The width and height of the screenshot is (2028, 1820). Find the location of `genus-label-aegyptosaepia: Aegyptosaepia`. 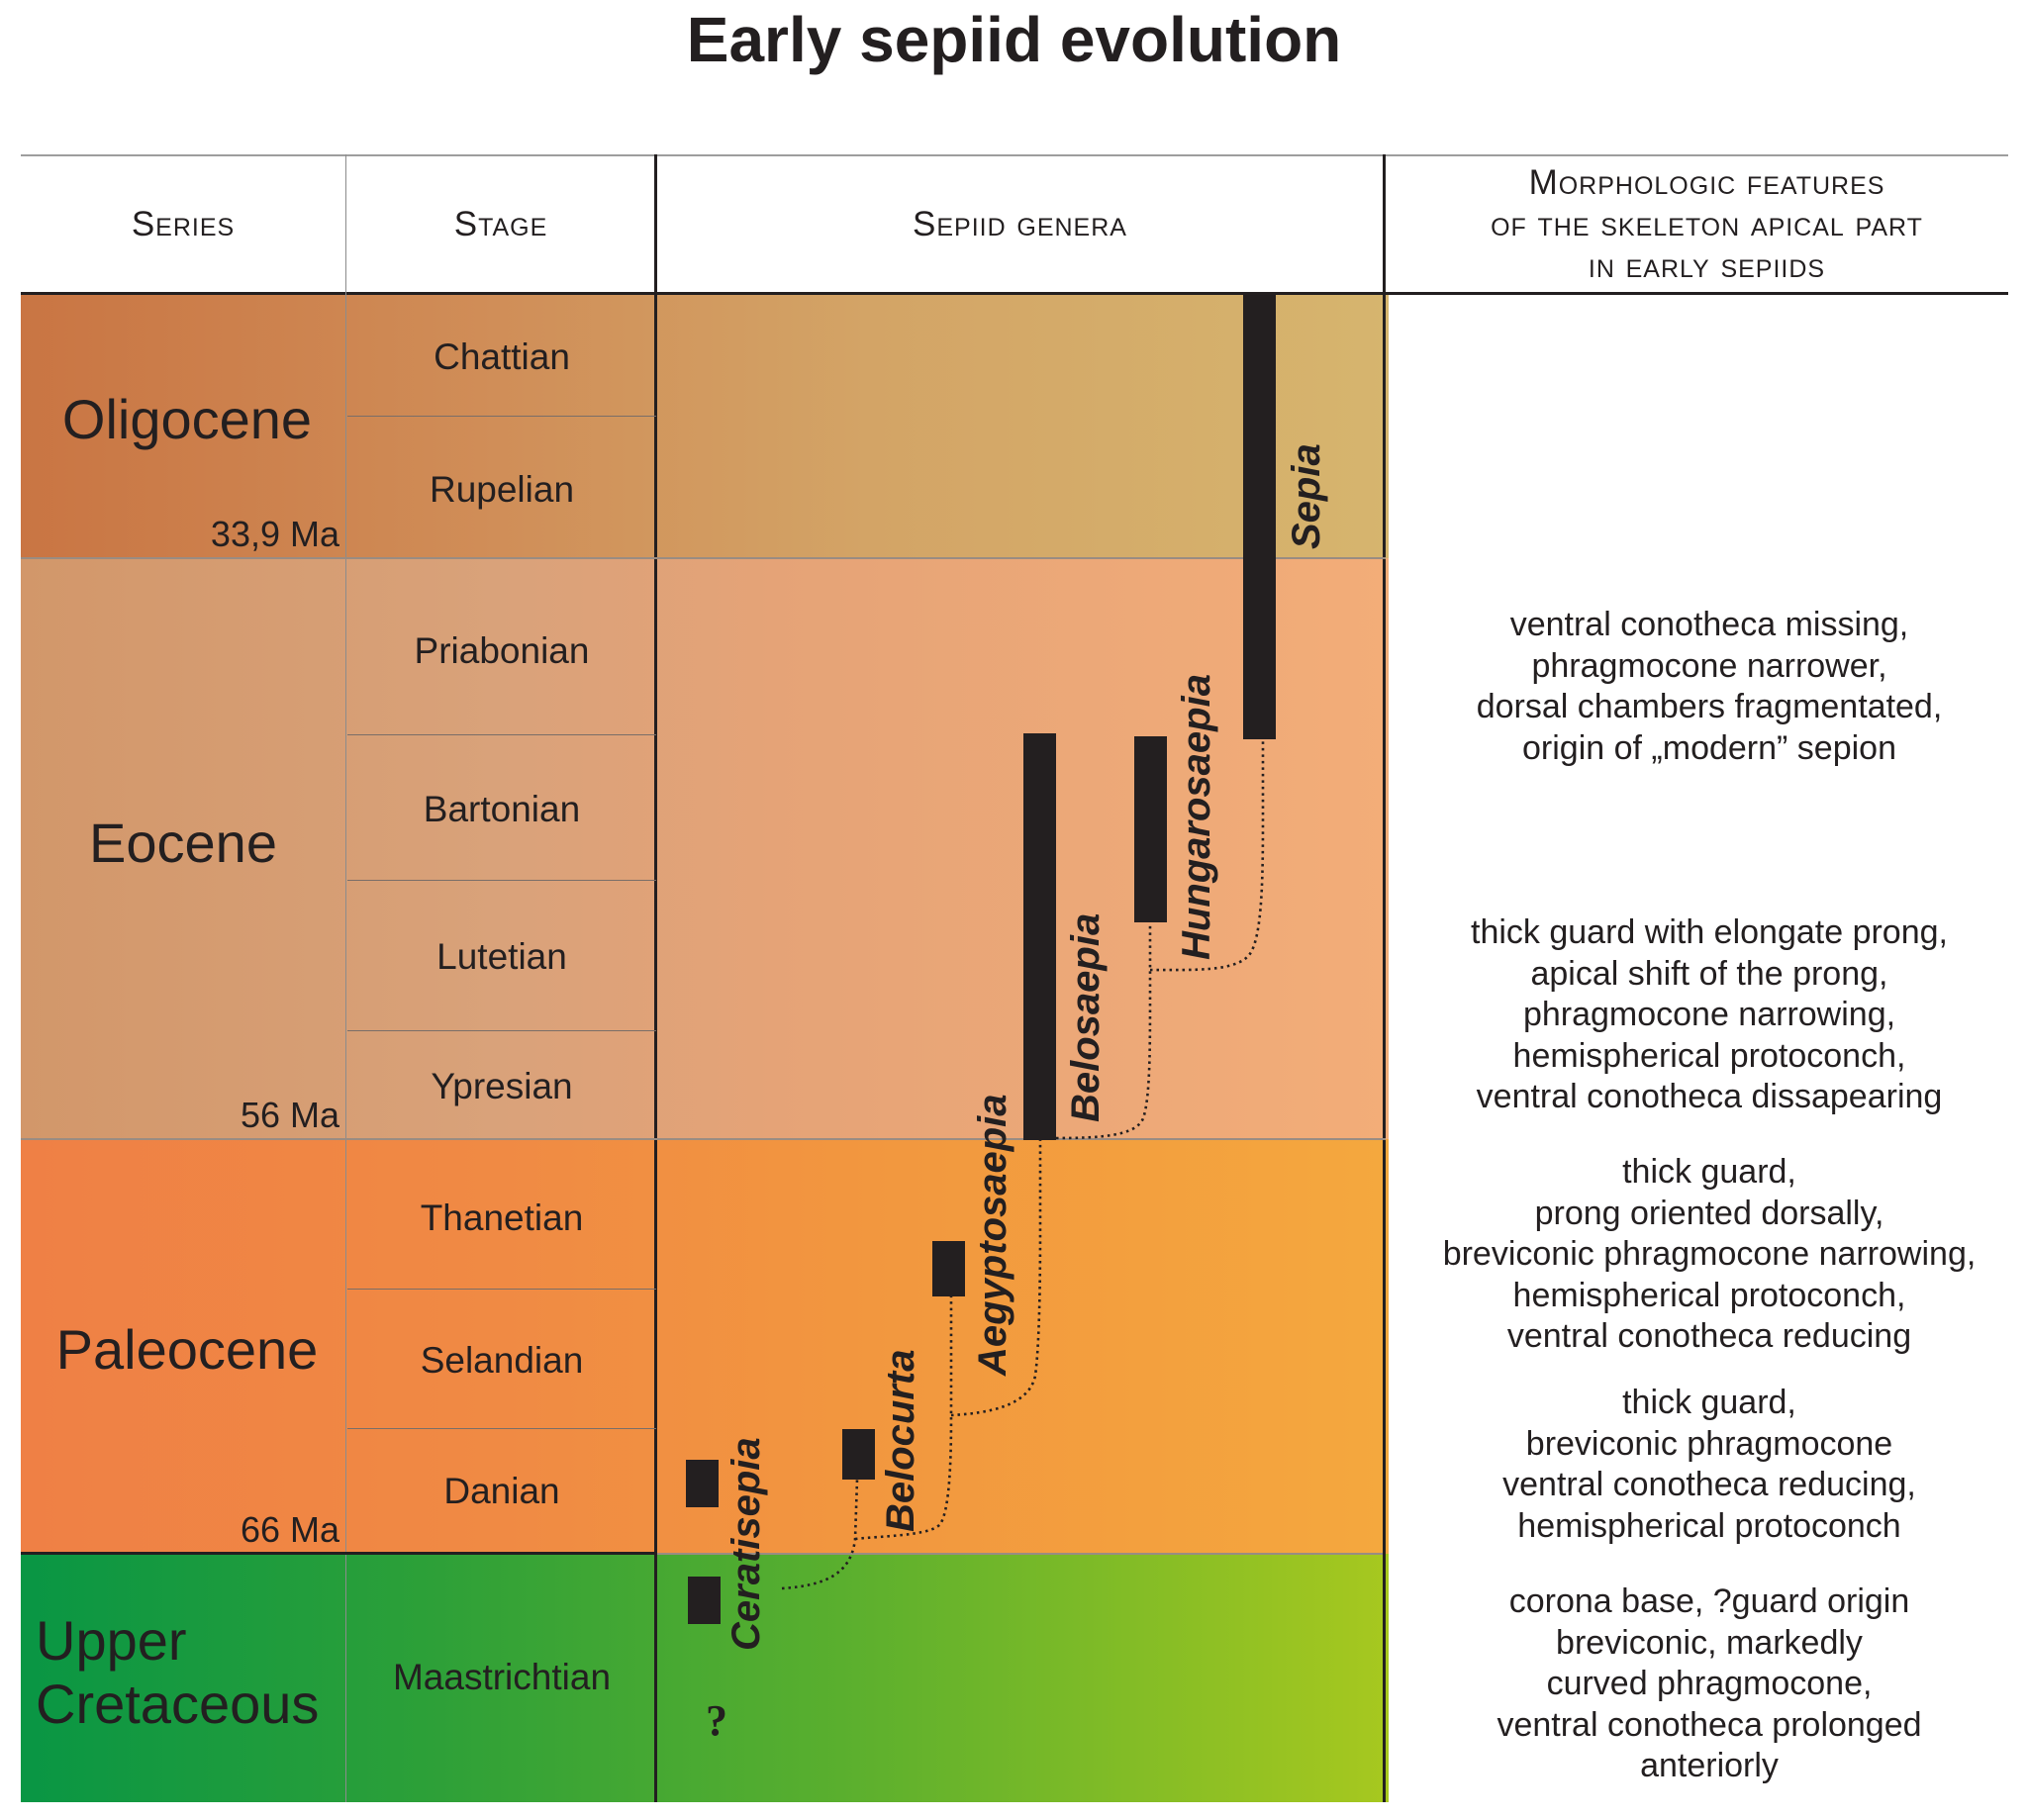

genus-label-aegyptosaepia: Aegyptosaepia is located at coordinates (992, 1235).